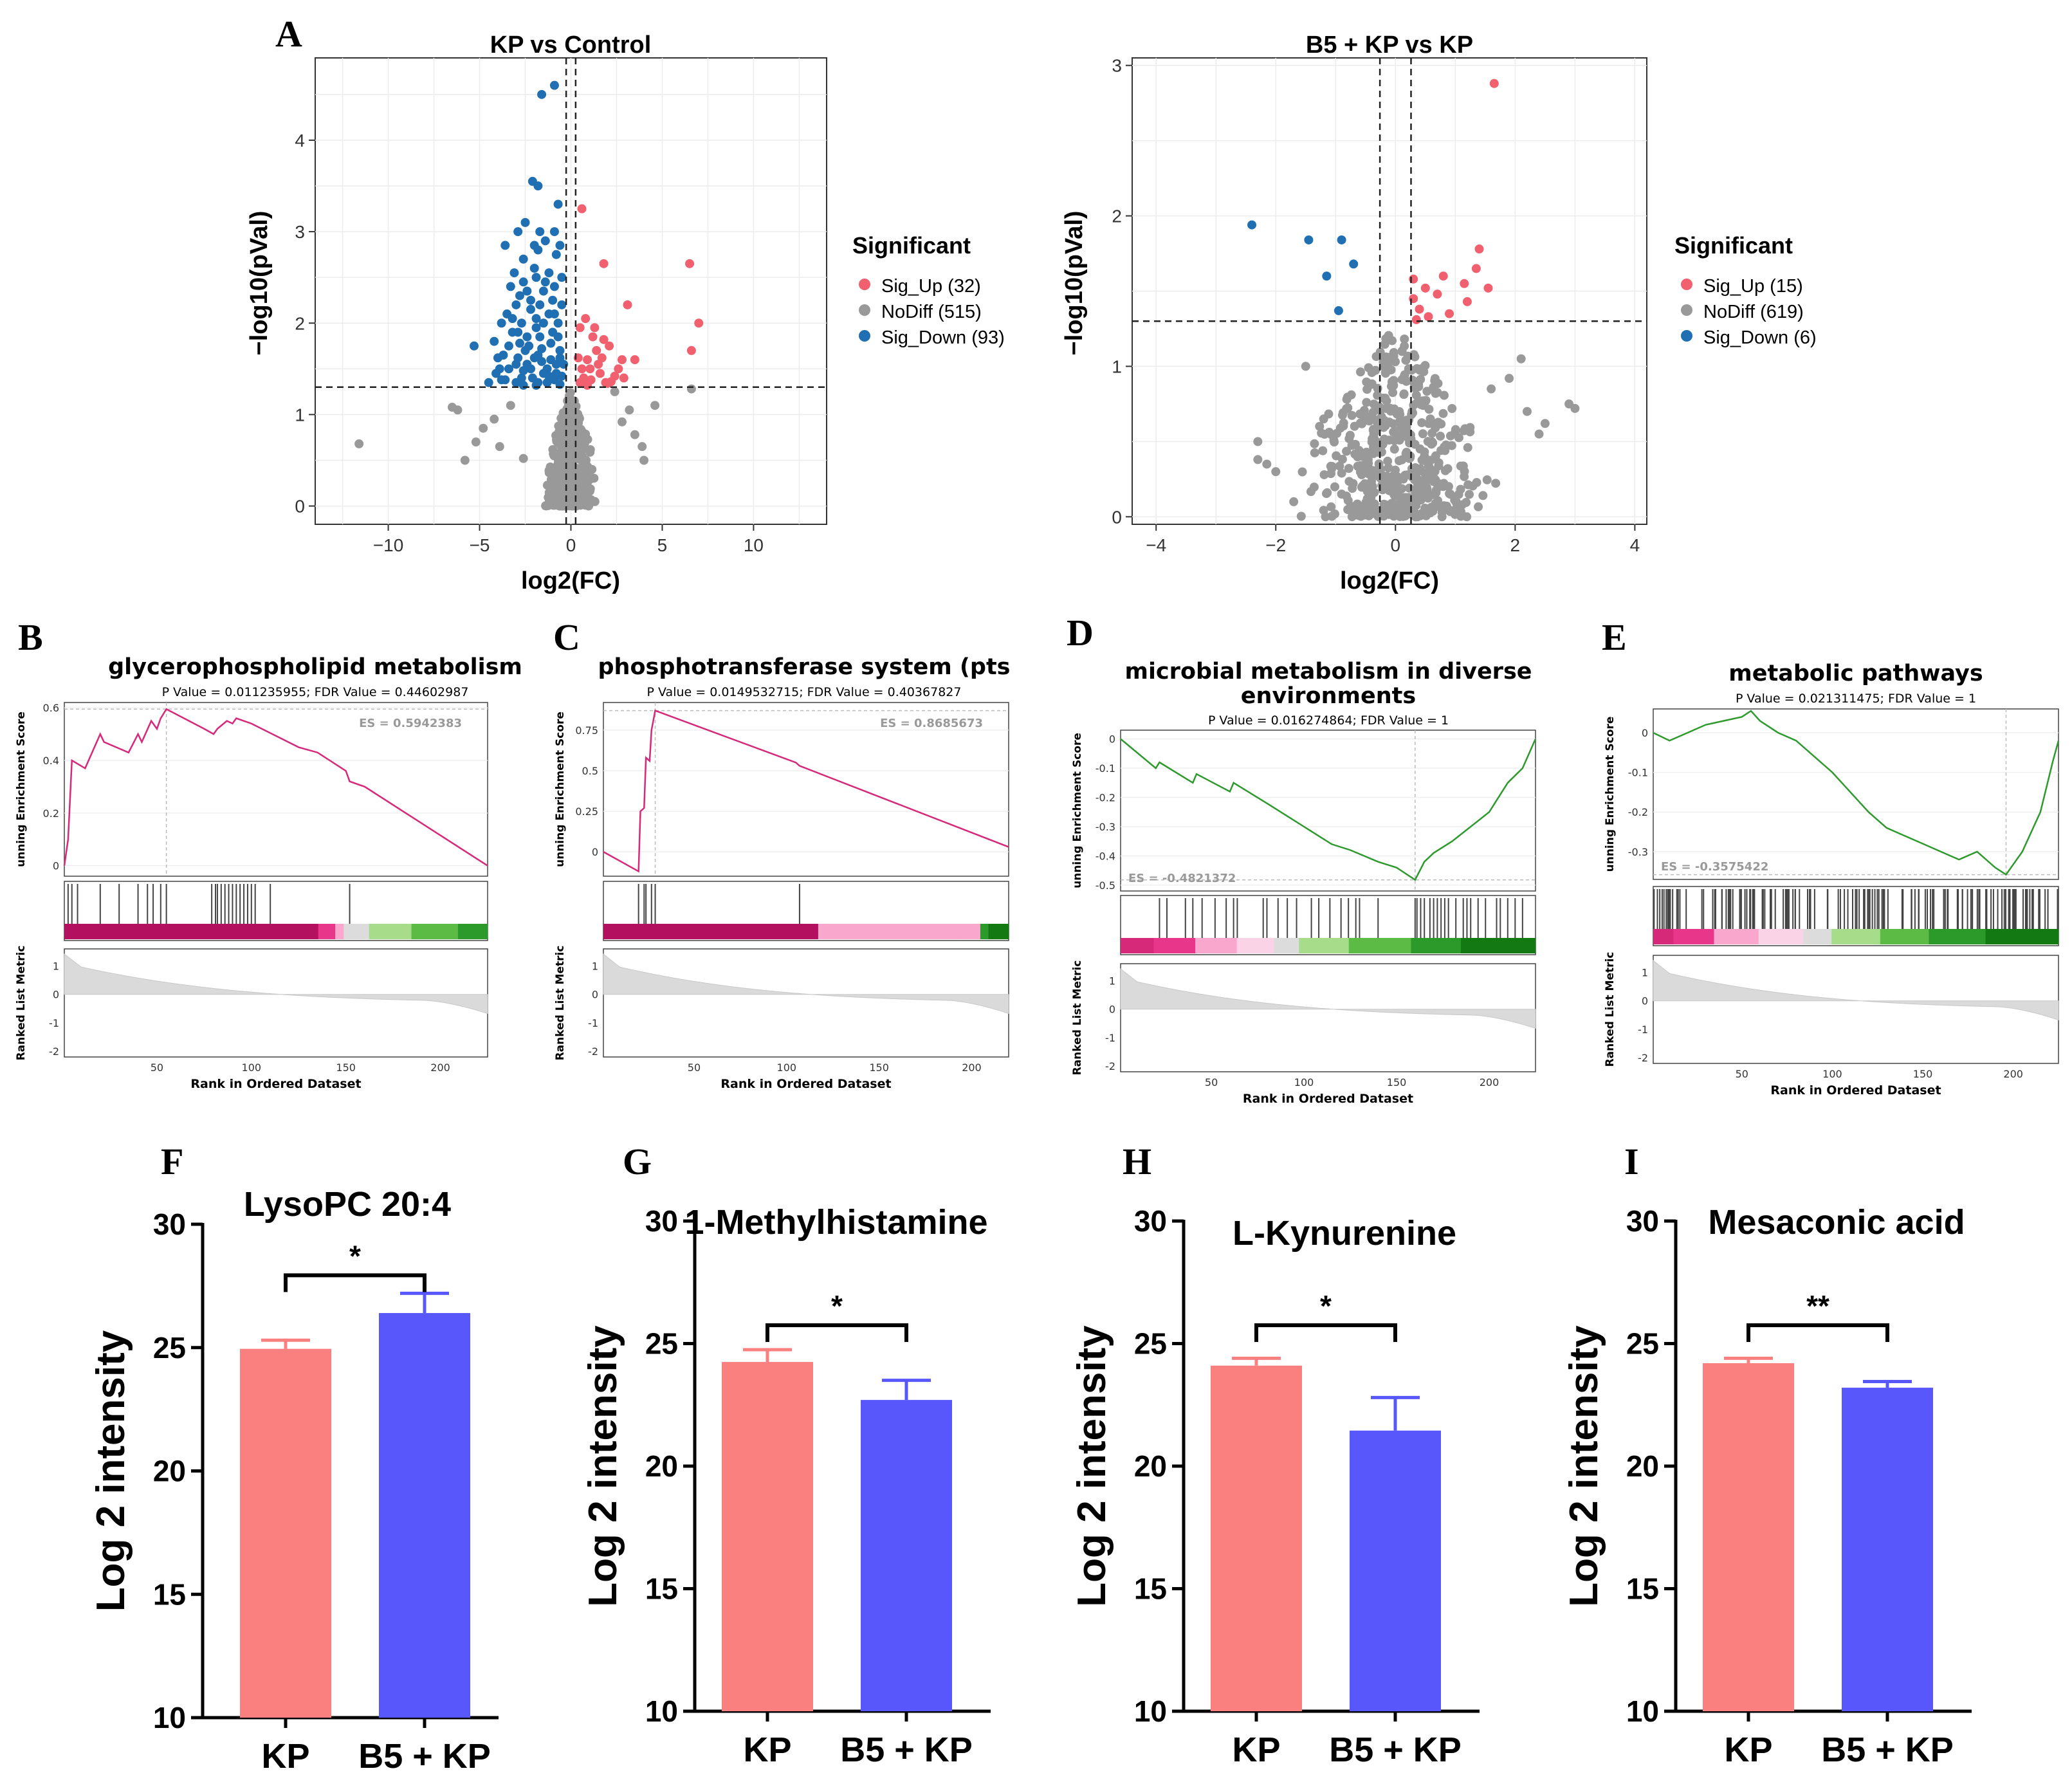 The height and width of the screenshot is (1791, 2072). What do you see at coordinates (300, 415) in the screenshot?
I see `y-tick-label: 1` at bounding box center [300, 415].